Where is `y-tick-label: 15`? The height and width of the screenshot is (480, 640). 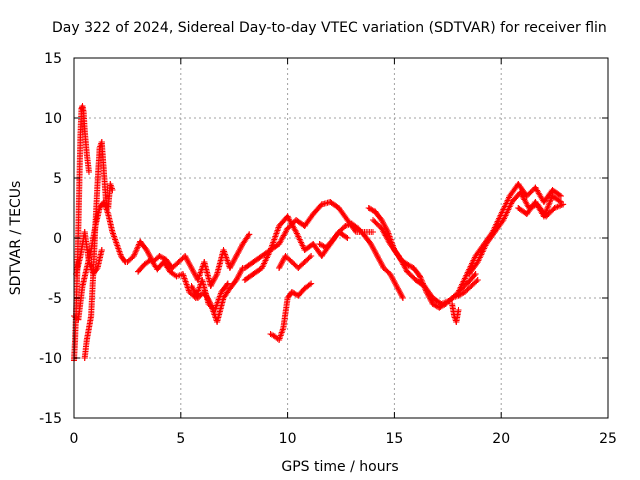 y-tick-label: 15 is located at coordinates (53, 59).